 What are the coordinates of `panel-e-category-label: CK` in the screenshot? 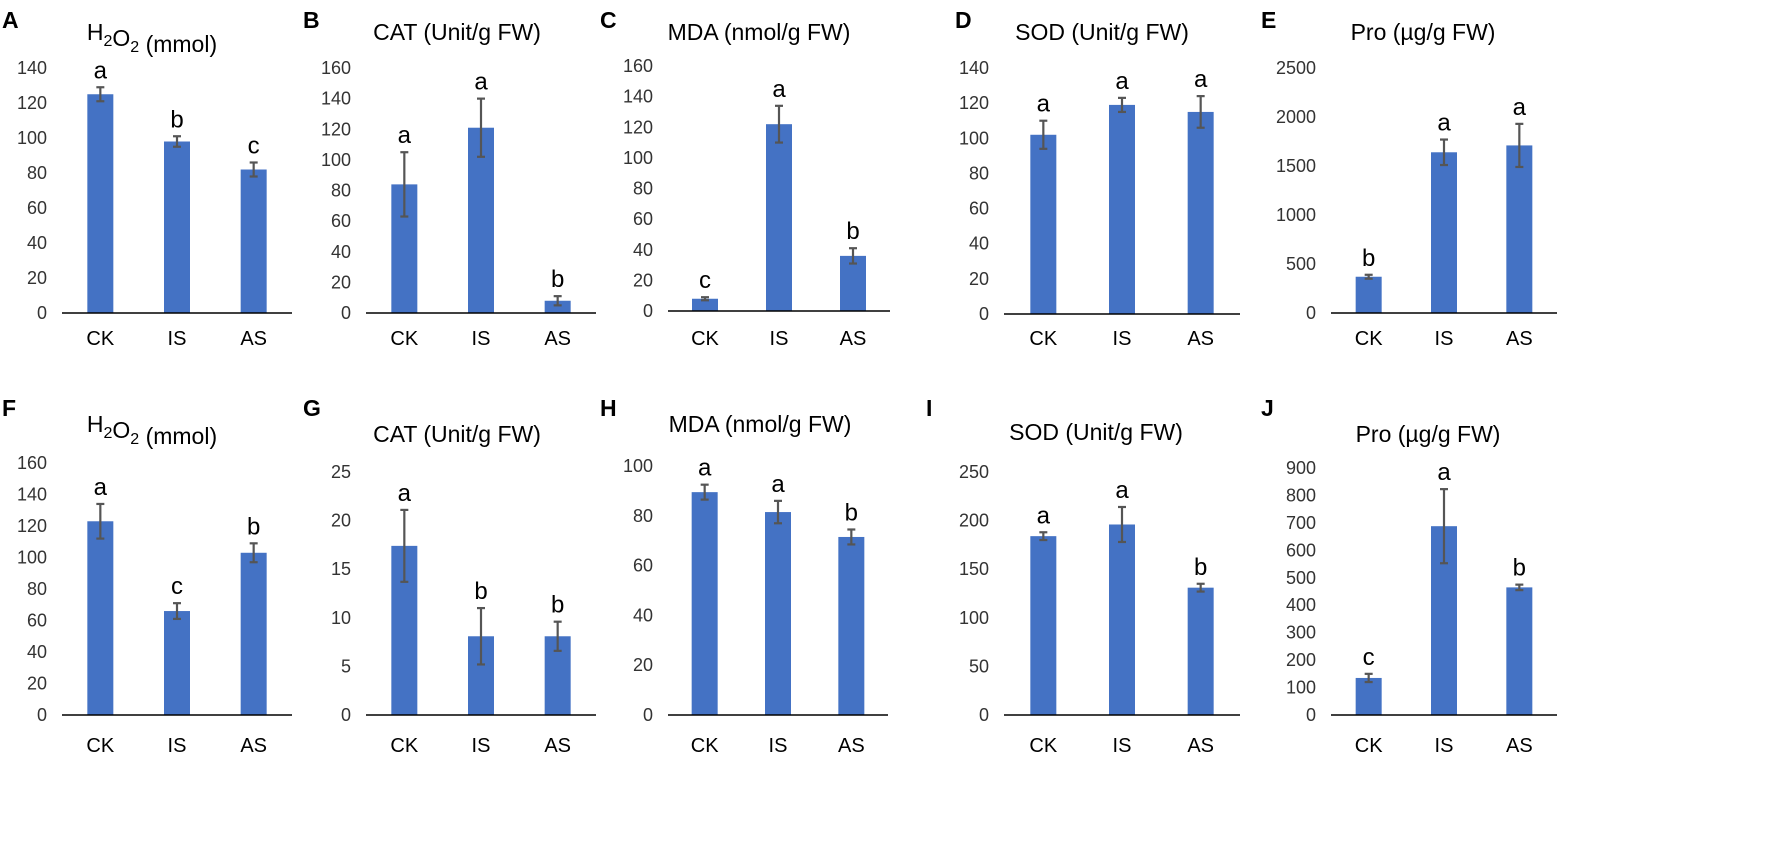 It's located at (1369, 339).